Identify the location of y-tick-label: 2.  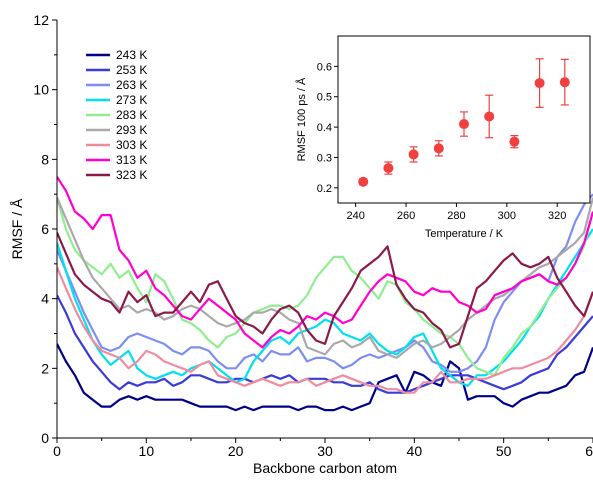
(45, 368).